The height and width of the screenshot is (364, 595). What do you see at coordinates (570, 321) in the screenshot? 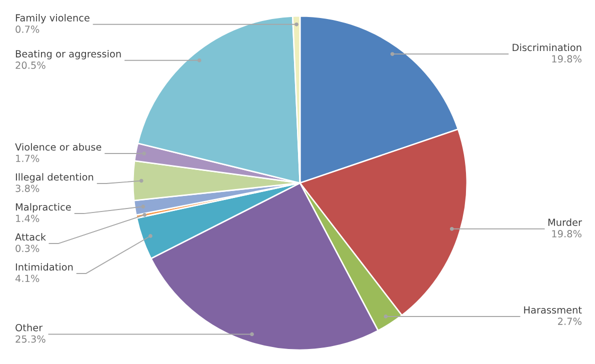
I see `data-label: 2.7%` at bounding box center [570, 321].